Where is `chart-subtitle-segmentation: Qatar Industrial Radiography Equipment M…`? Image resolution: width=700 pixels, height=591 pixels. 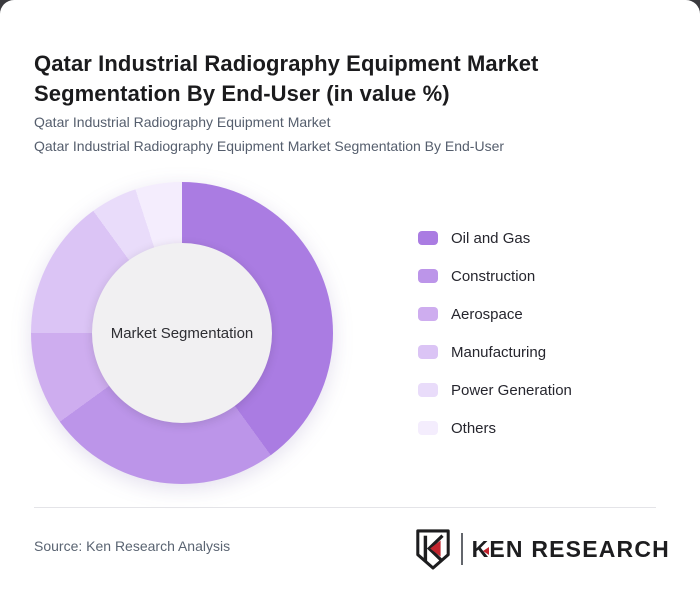
chart-subtitle-segmentation: Qatar Industrial Radiography Equipment M… is located at coordinates (269, 146).